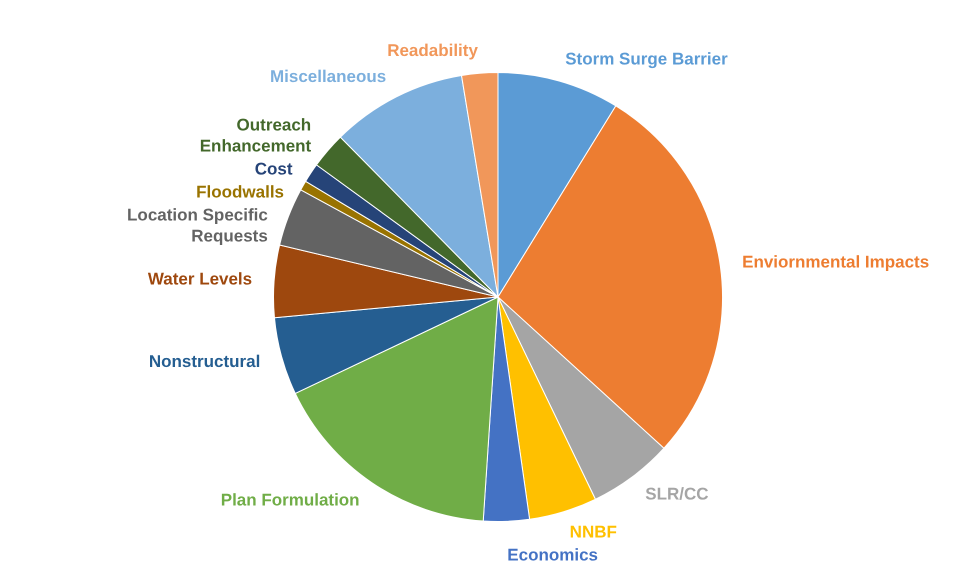 This screenshot has height=584, width=977. Describe the element at coordinates (677, 494) in the screenshot. I see `slice-label: SLR/CC` at that location.